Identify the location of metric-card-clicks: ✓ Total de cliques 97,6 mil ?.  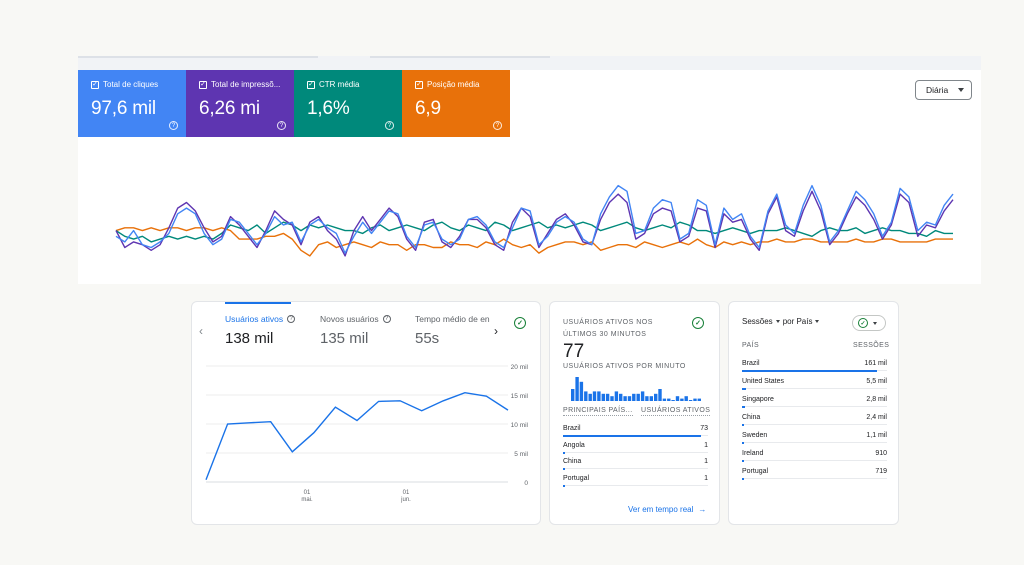
(132, 103).